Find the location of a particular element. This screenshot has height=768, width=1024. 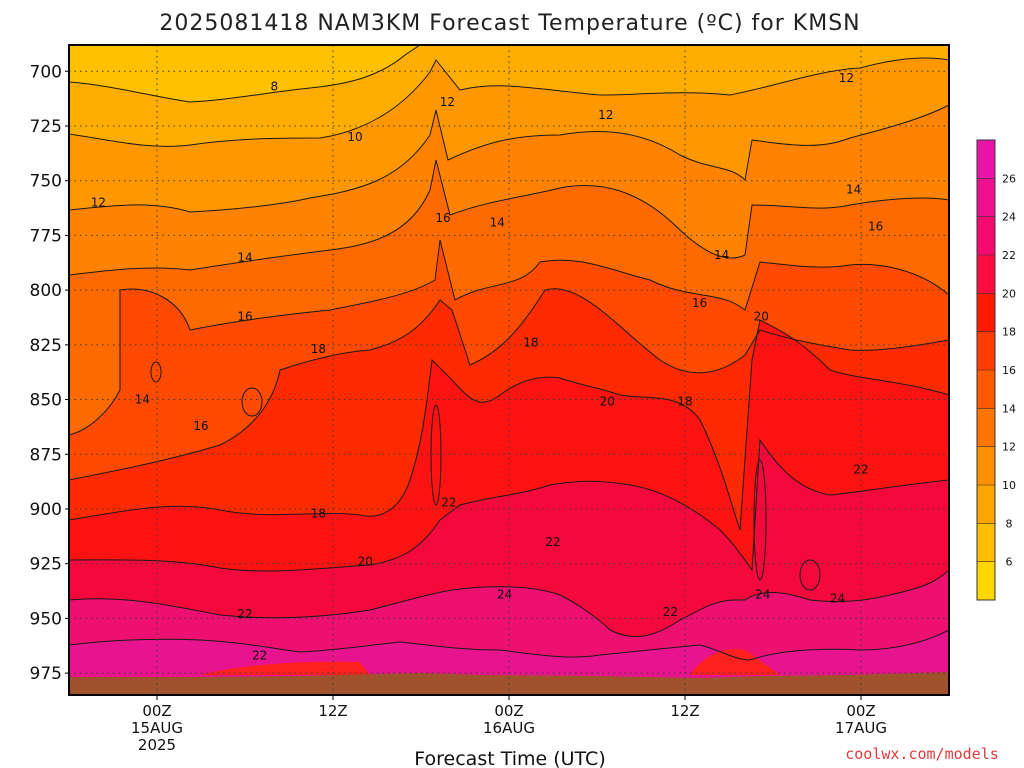

colorbar-label: 18 is located at coordinates (1009, 332).